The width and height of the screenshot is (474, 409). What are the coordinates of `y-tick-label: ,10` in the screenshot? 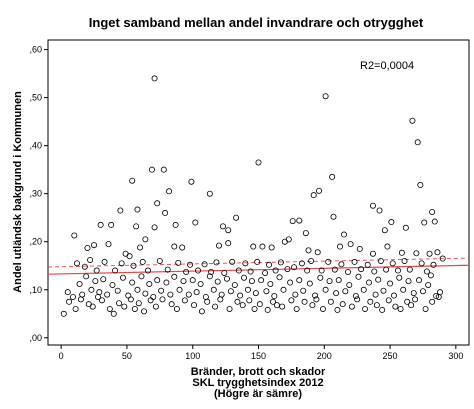 It's located at (35, 290).